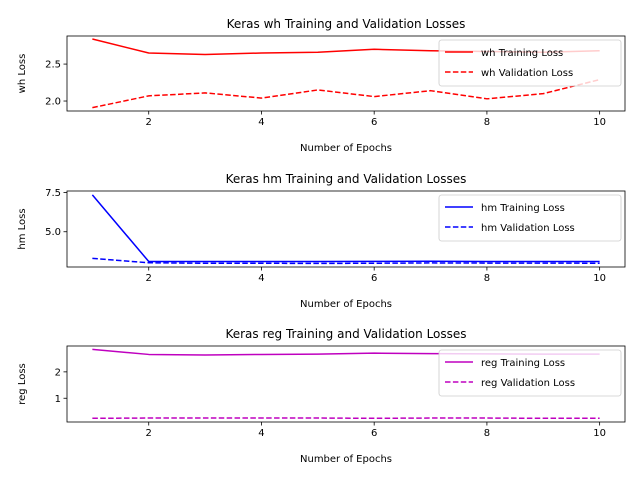 This screenshot has width=640, height=480. I want to click on legend: reg Training Loss reg Validation Loss, so click(530, 373).